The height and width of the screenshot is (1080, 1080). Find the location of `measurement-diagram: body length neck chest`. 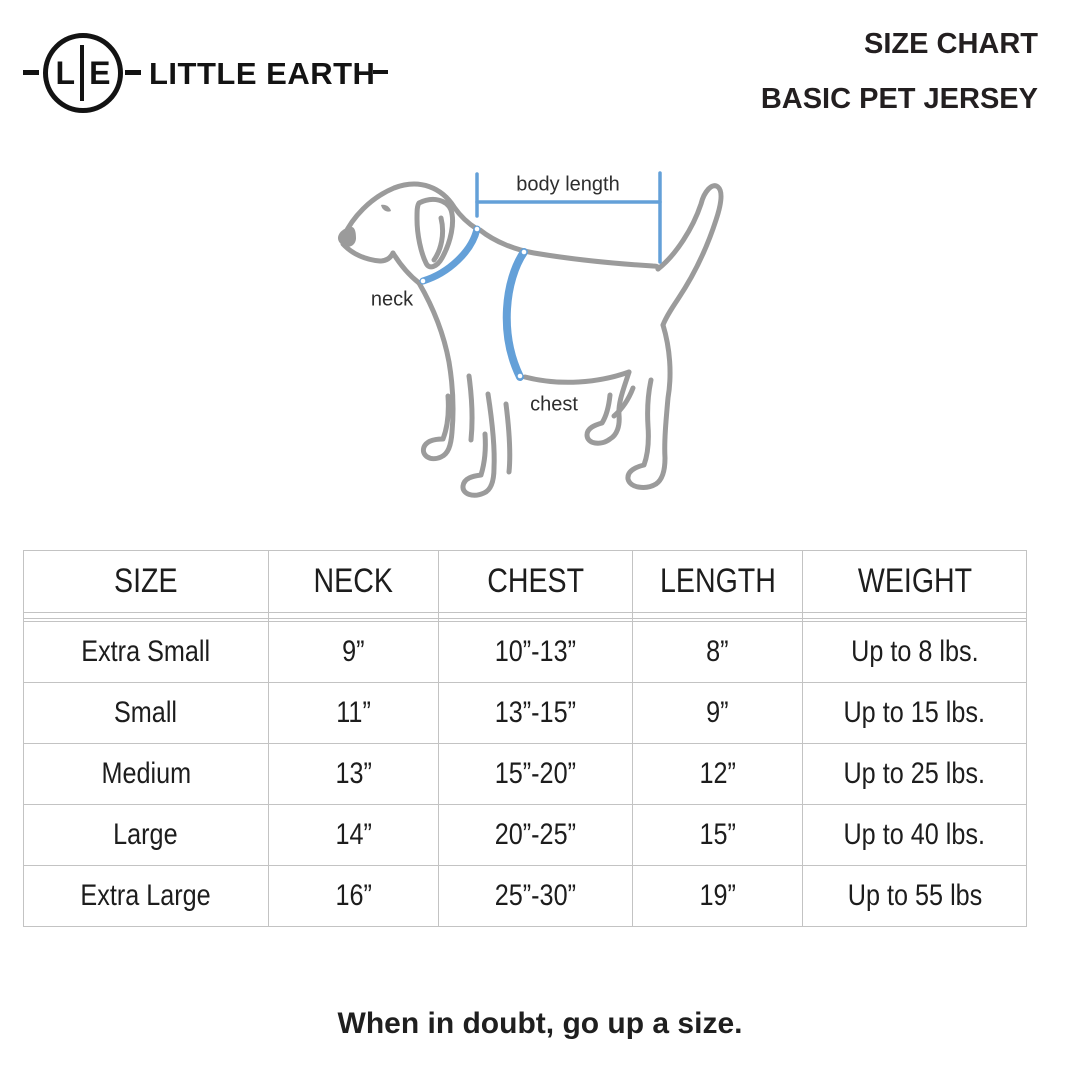

measurement-diagram: body length neck chest is located at coordinates (540, 339).